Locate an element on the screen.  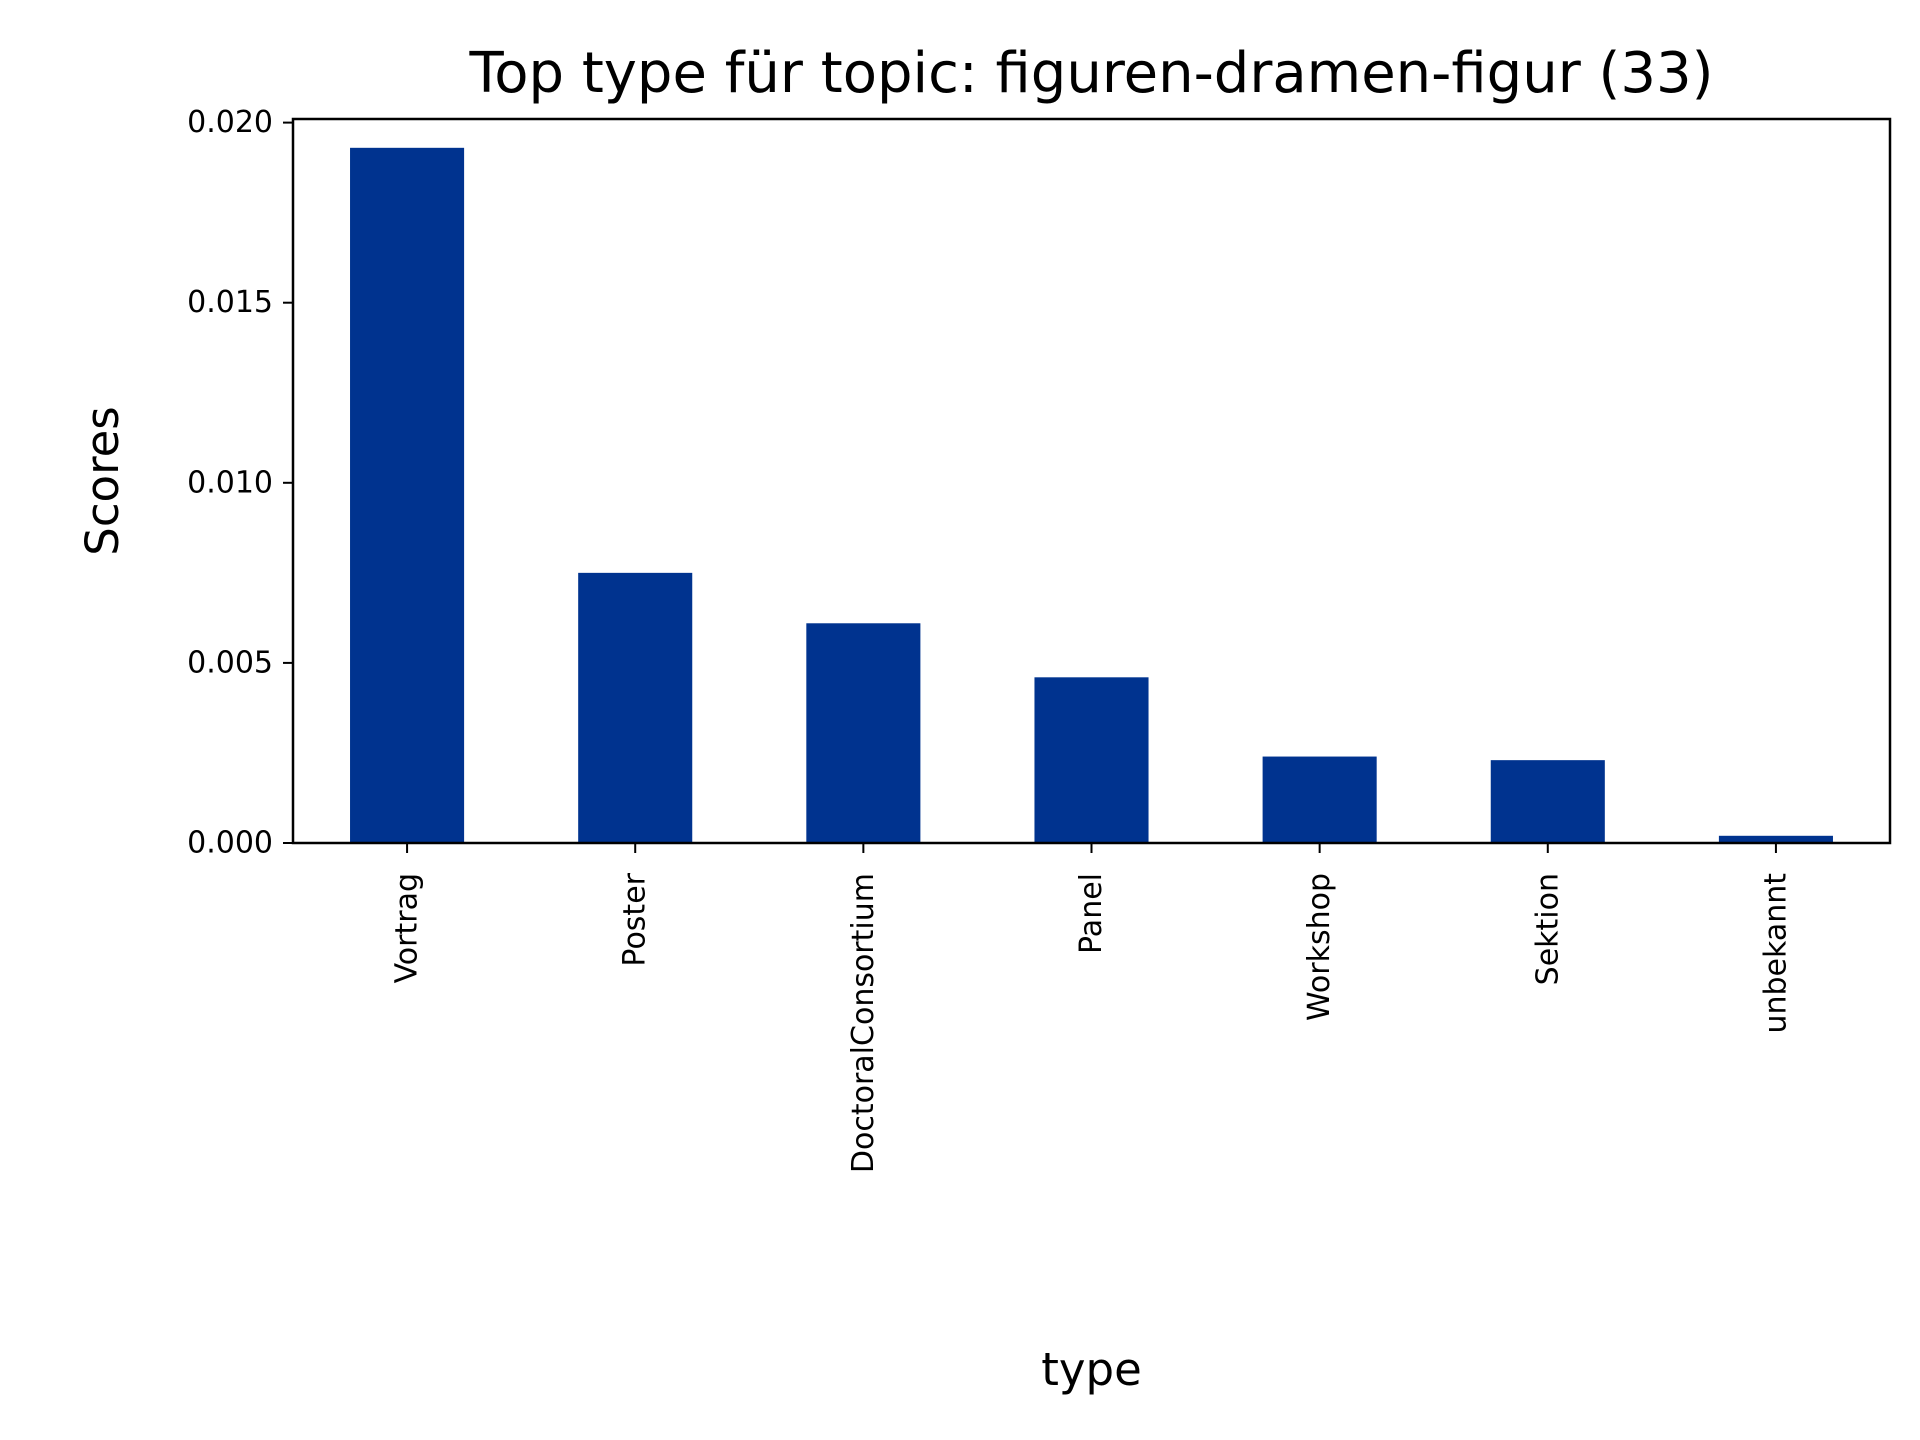
x-tick-label: Poster is located at coordinates (635, 919).